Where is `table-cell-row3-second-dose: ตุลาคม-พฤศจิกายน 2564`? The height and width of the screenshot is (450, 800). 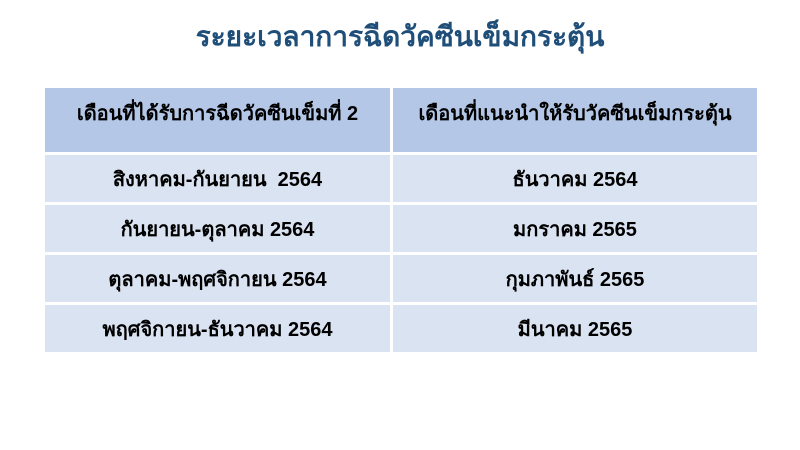 table-cell-row3-second-dose: ตุลาคม-พฤศจิกายน 2564 is located at coordinates (217, 278).